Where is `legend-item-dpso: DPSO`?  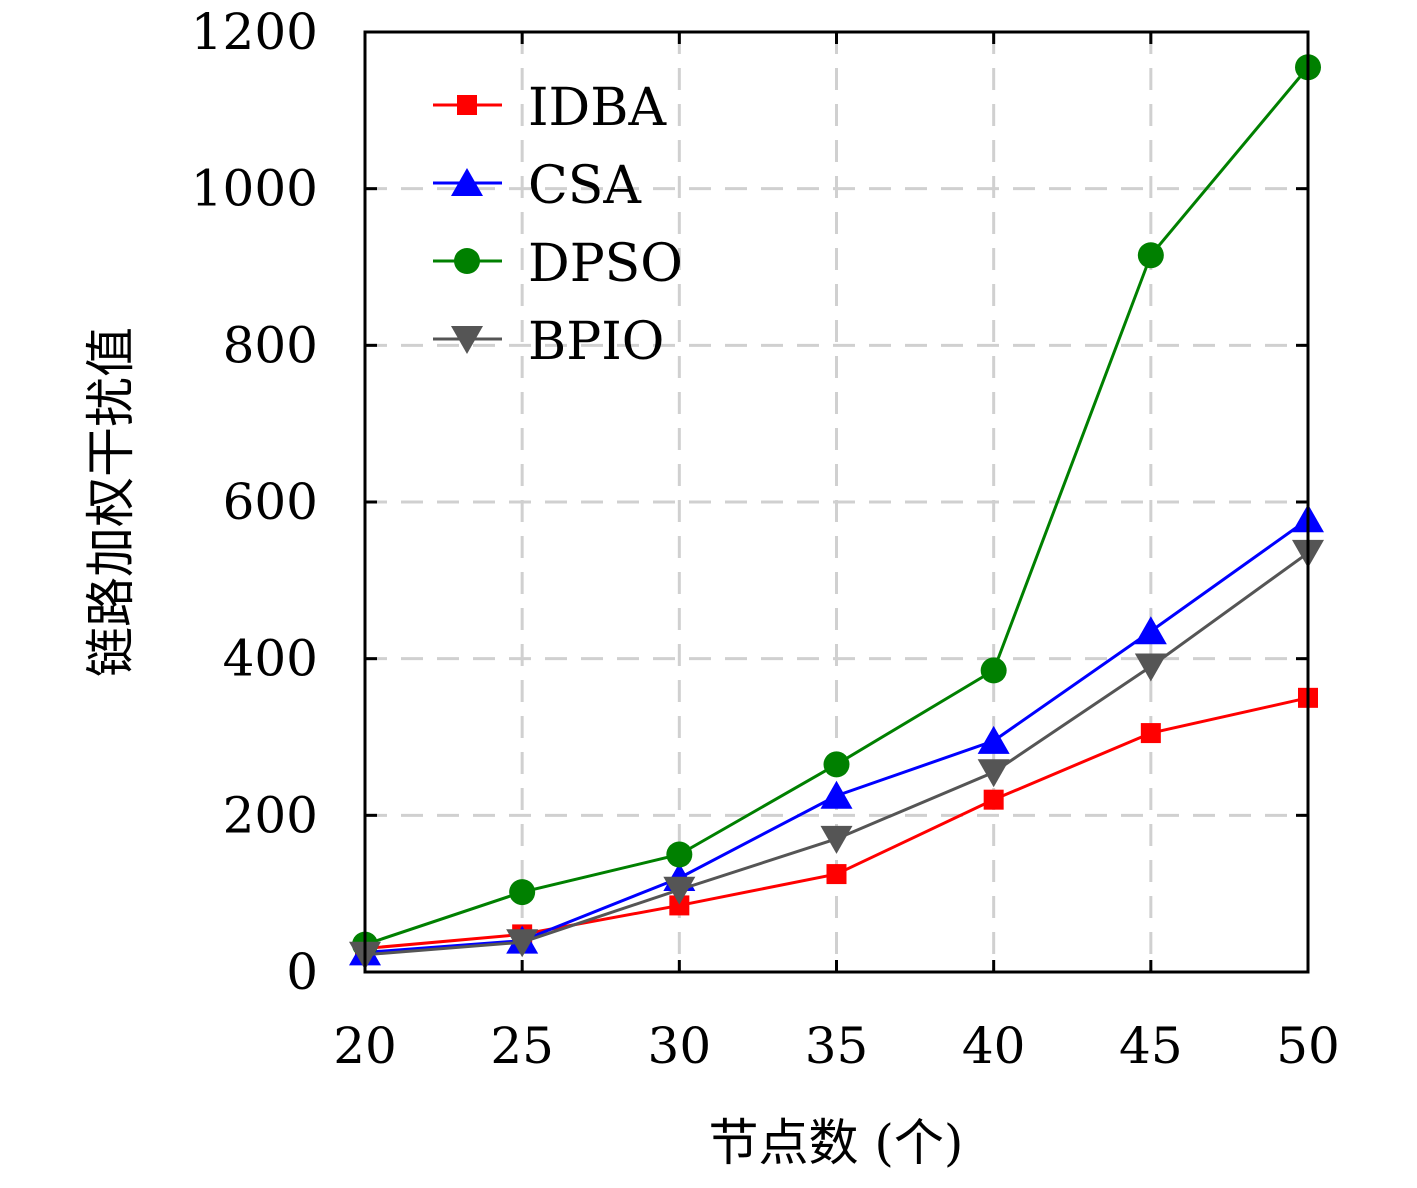 legend-item-dpso: DPSO is located at coordinates (558, 264).